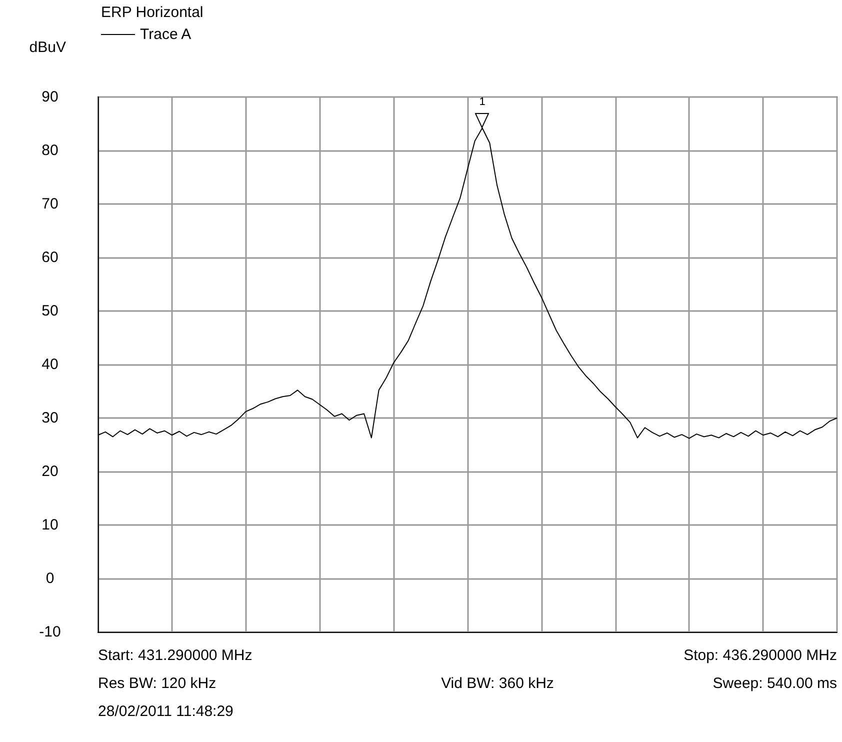 This screenshot has width=842, height=742. What do you see at coordinates (47, 47) in the screenshot?
I see `y-axis-title: dBuV` at bounding box center [47, 47].